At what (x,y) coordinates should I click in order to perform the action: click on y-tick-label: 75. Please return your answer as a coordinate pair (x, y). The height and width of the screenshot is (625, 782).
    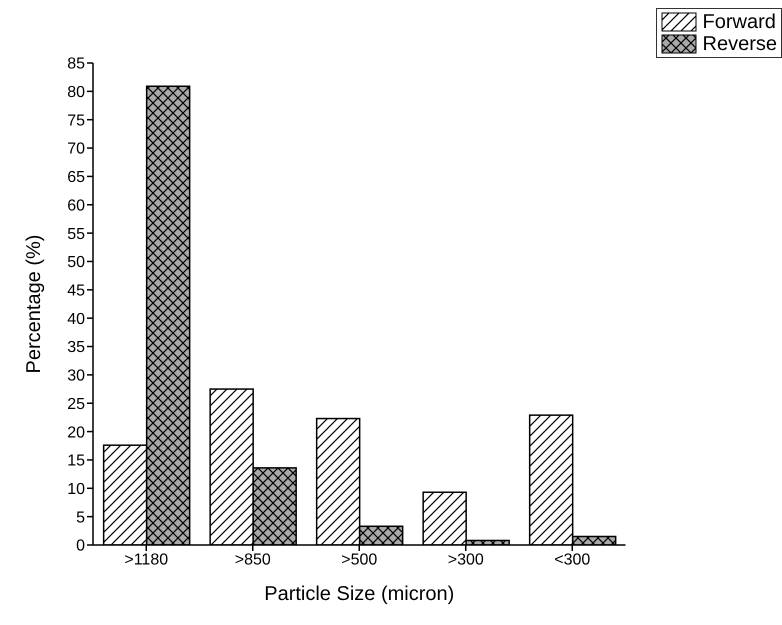
    Looking at the image, I should click on (76, 121).